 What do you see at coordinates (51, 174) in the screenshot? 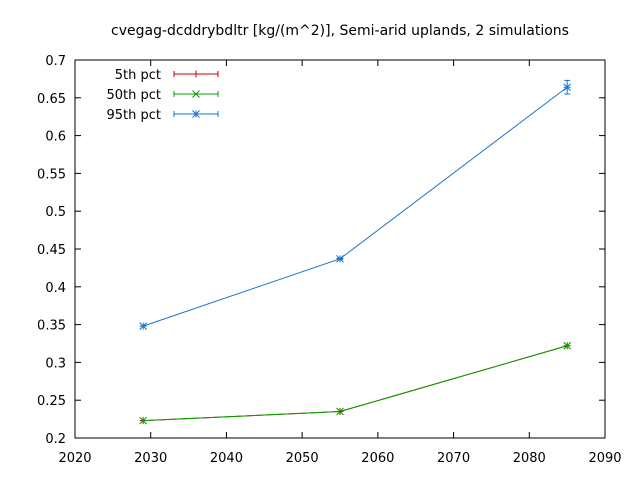
I see `y-tick-label: 0.55` at bounding box center [51, 174].